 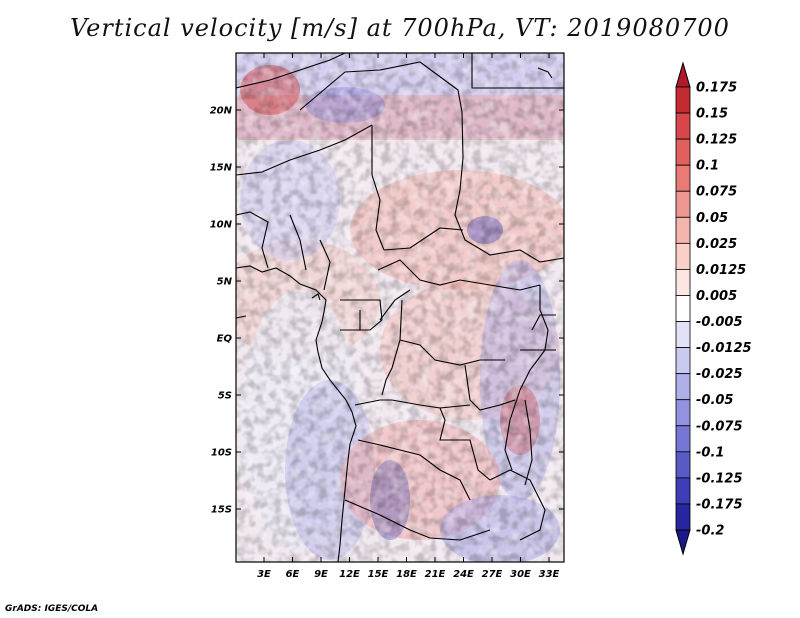 What do you see at coordinates (221, 111) in the screenshot?
I see `lat-label: 20N` at bounding box center [221, 111].